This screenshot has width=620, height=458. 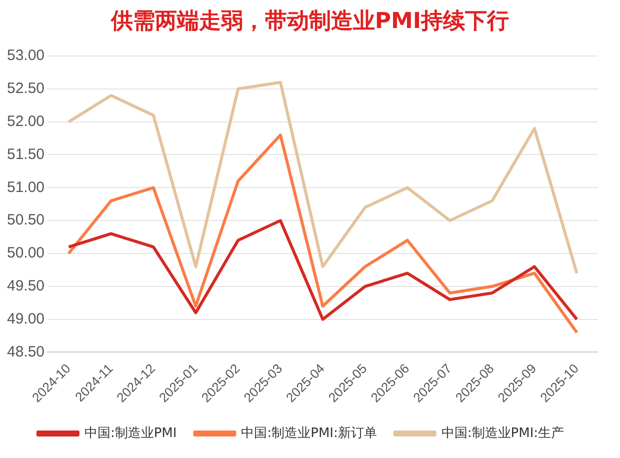 What do you see at coordinates (25, 121) in the screenshot?
I see `y-tick-label: 52.00` at bounding box center [25, 121].